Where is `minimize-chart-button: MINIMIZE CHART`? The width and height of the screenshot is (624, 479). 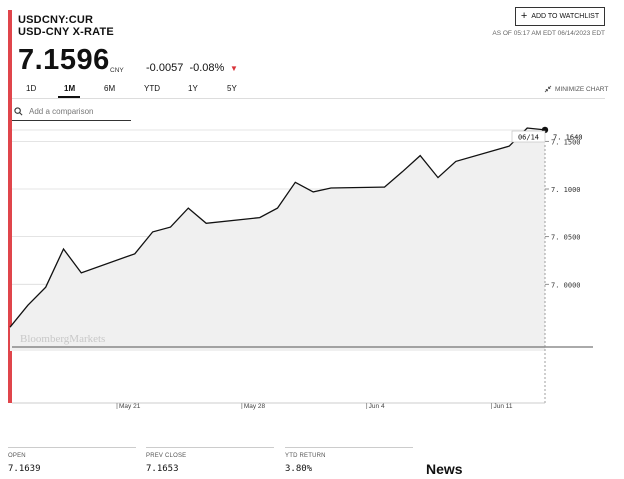 minimize-chart-button: MINIMIZE CHART is located at coordinates (576, 89).